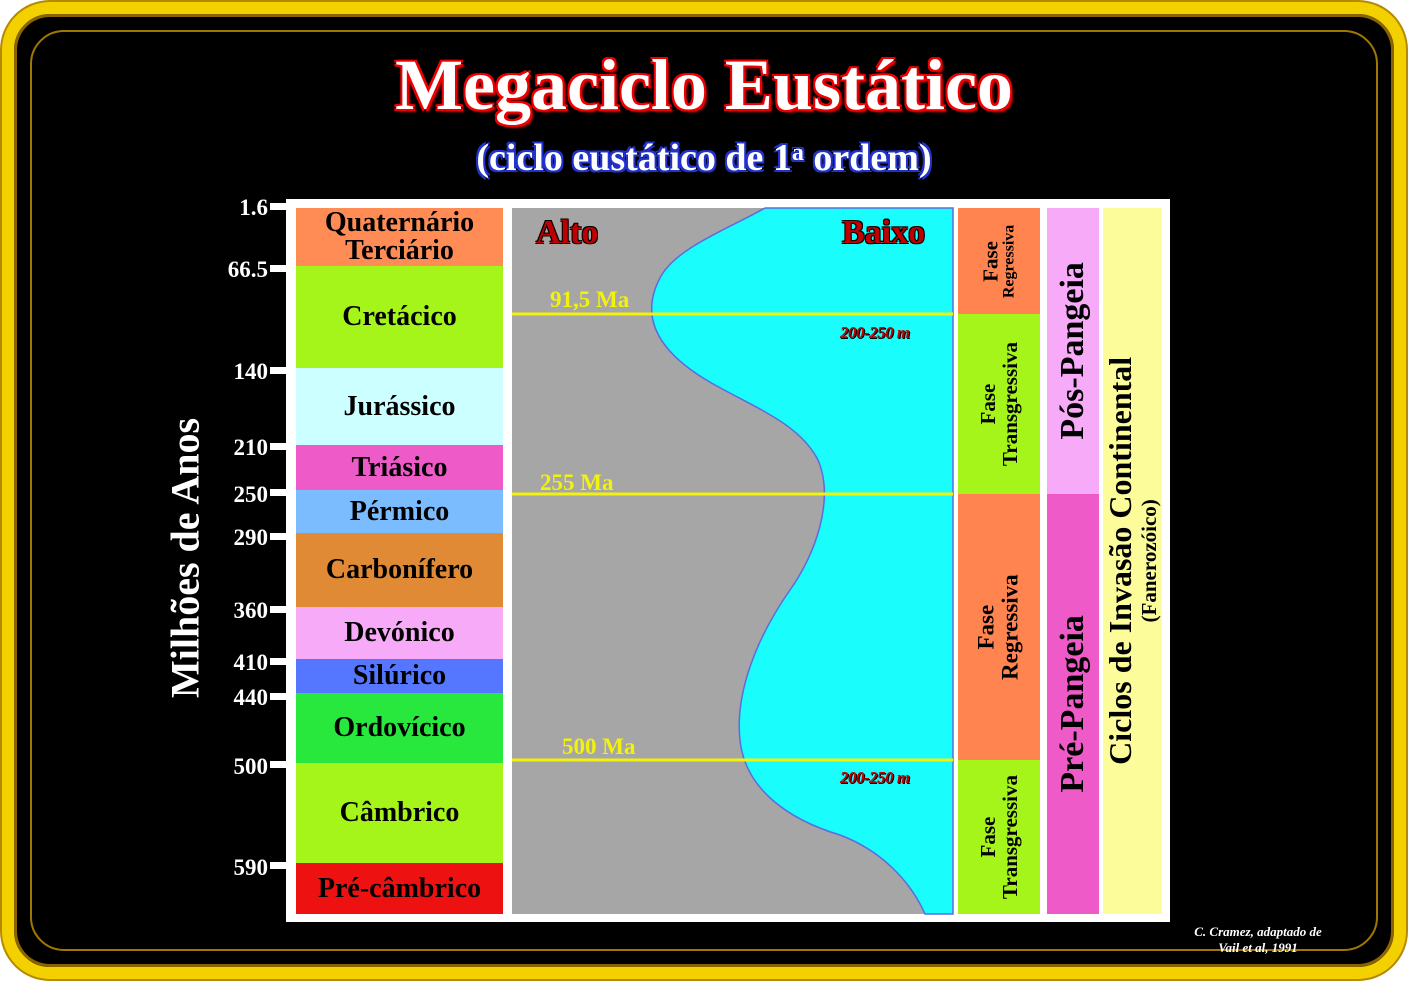 This screenshot has width=1408, height=981. I want to click on period-permian: Pérmico, so click(399, 511).